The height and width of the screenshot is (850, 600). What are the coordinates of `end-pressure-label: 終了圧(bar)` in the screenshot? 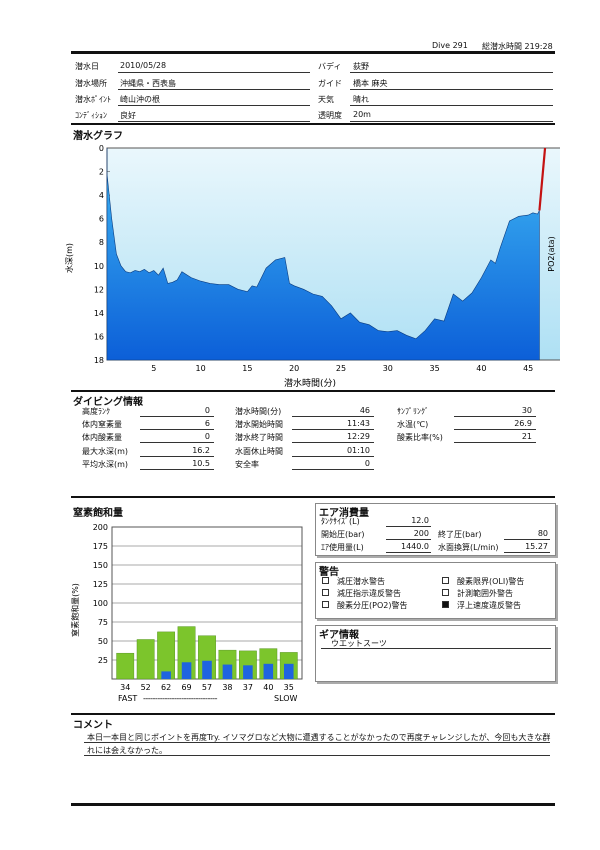 It's located at (460, 534).